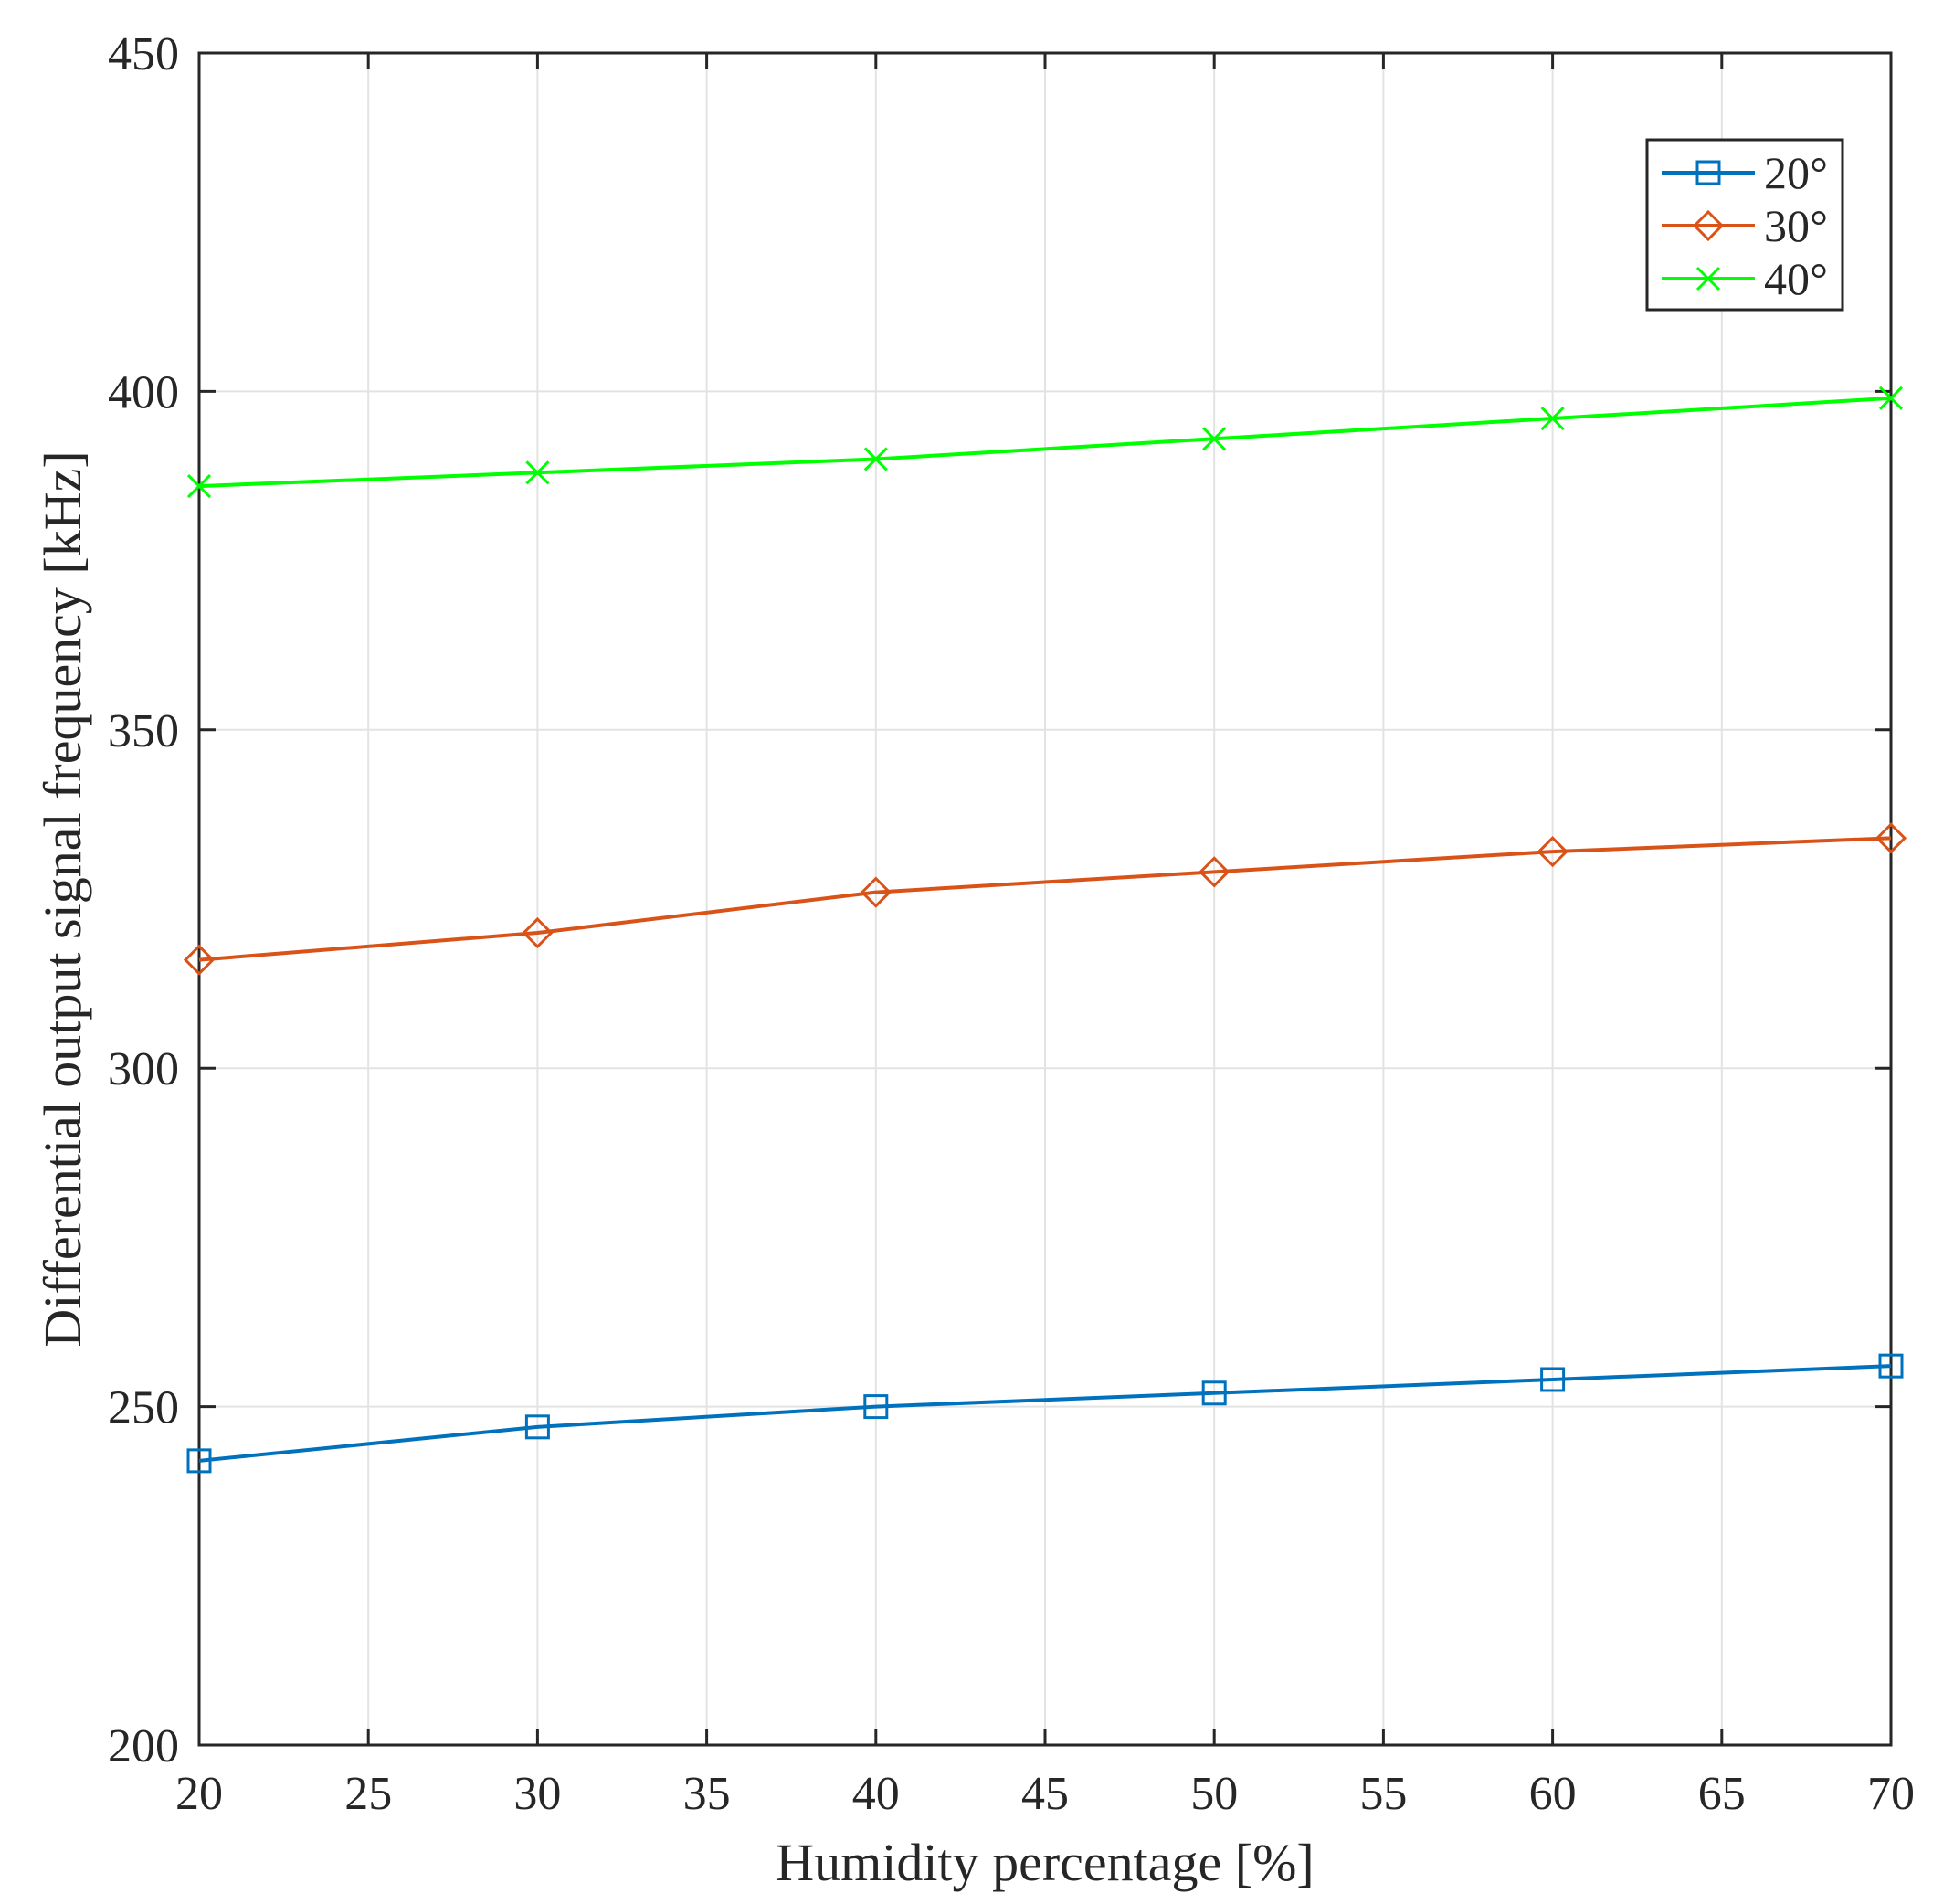 The image size is (1933, 1904). I want to click on legend-label: 30°, so click(1796, 226).